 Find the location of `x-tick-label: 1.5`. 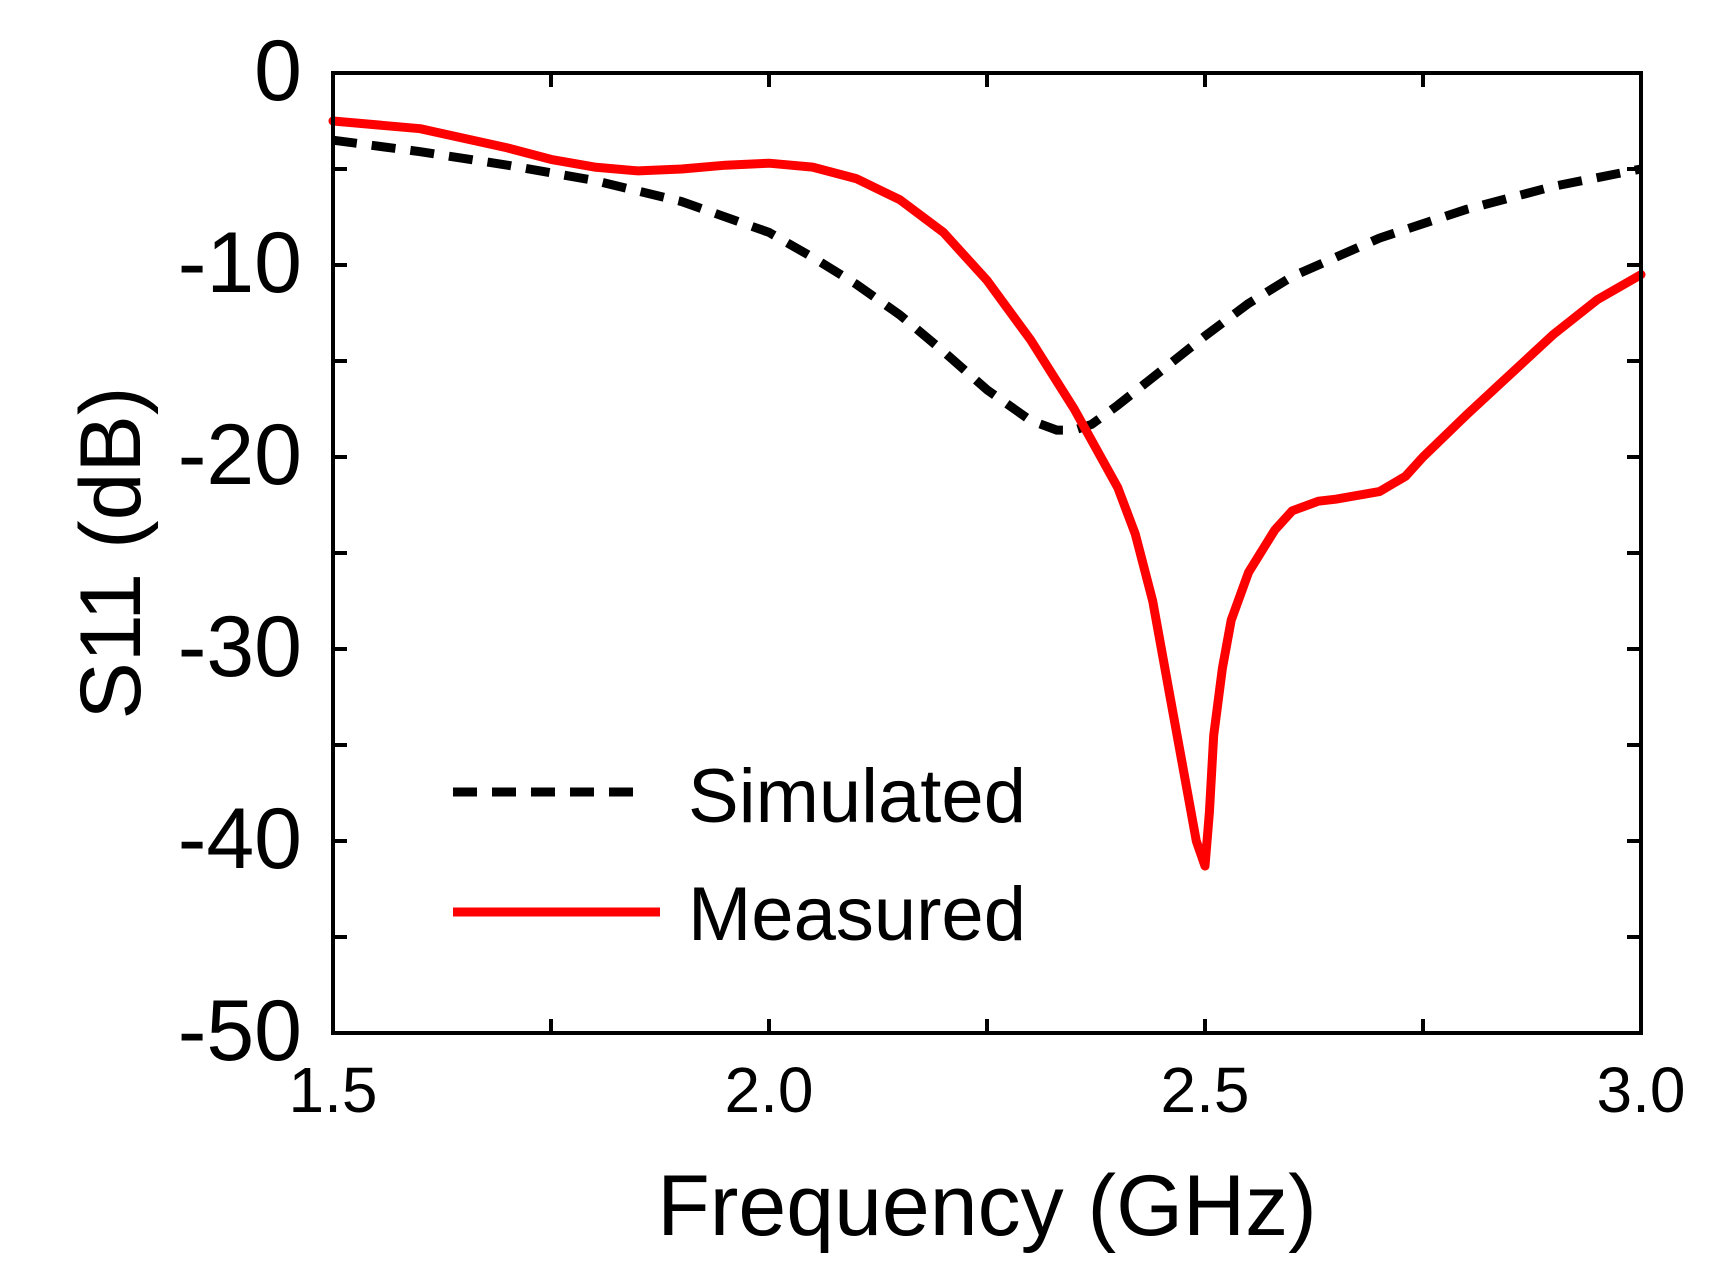

x-tick-label: 1.5 is located at coordinates (333, 1090).